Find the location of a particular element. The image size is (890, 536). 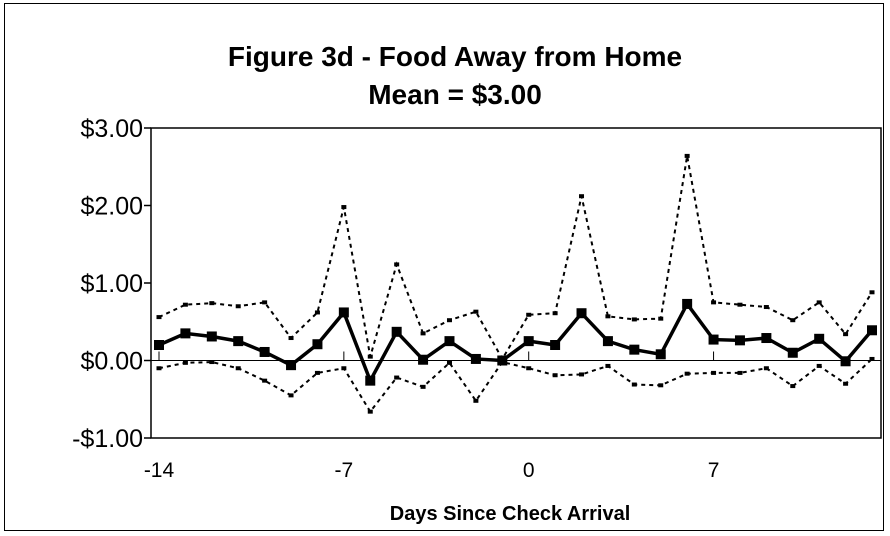

y-tick-label: $1.00 is located at coordinates (111, 284).